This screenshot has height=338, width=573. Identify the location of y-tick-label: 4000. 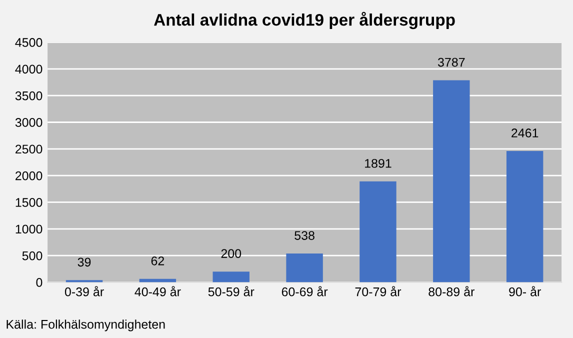
(28, 69).